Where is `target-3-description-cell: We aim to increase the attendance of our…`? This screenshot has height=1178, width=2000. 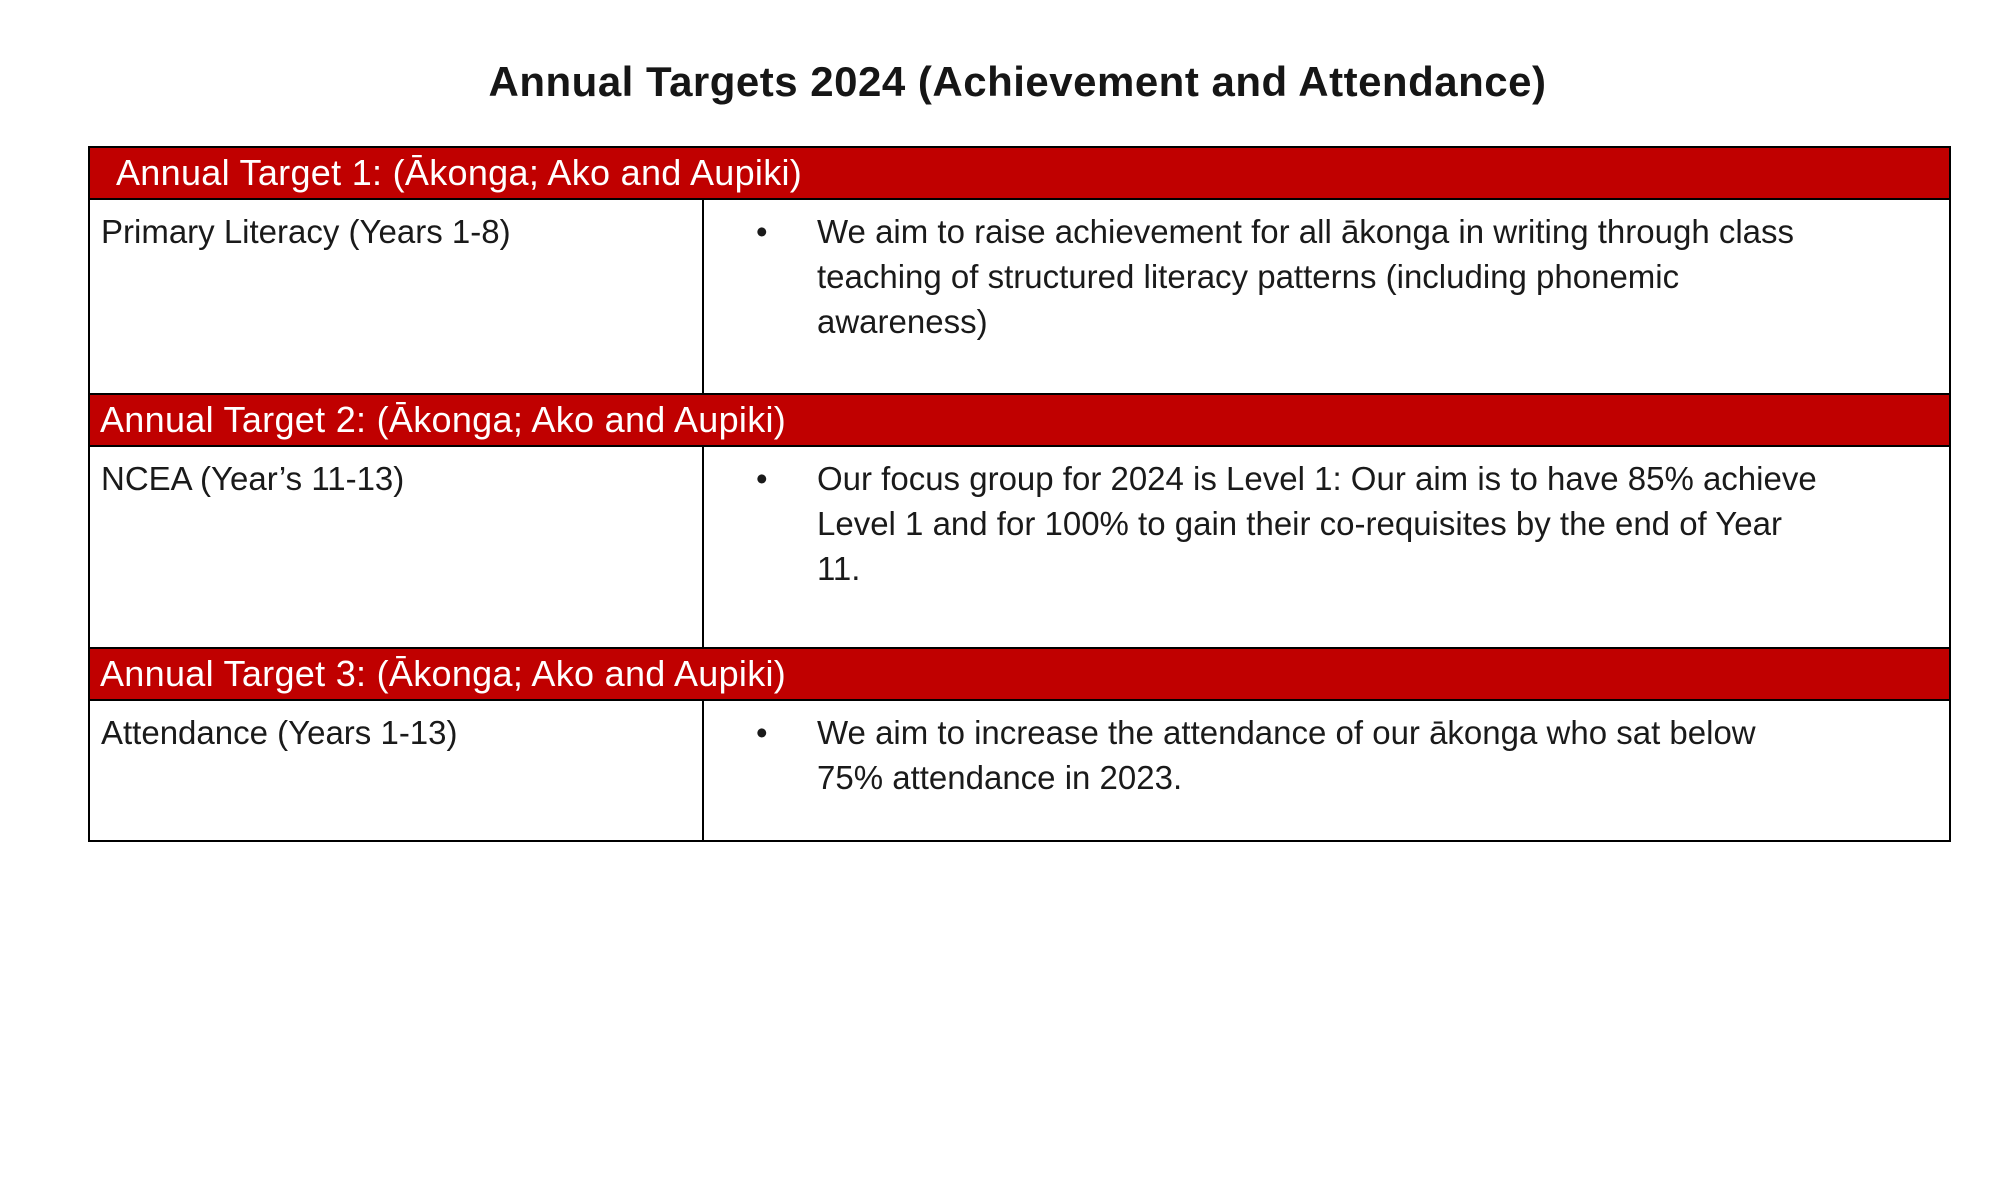
target-3-description-cell: We aim to increase the attendance of our… is located at coordinates (1326, 770).